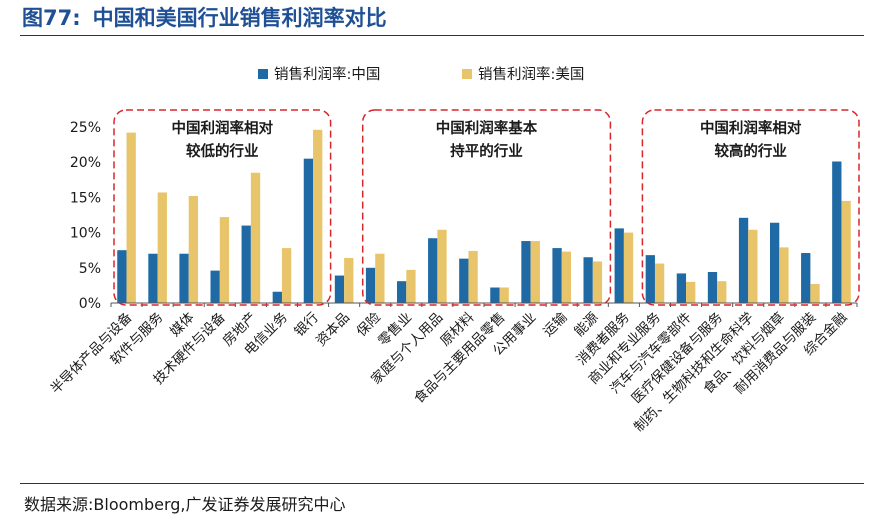 The width and height of the screenshot is (893, 524). Describe the element at coordinates (555, 324) in the screenshot. I see `category-label: 运输` at that location.